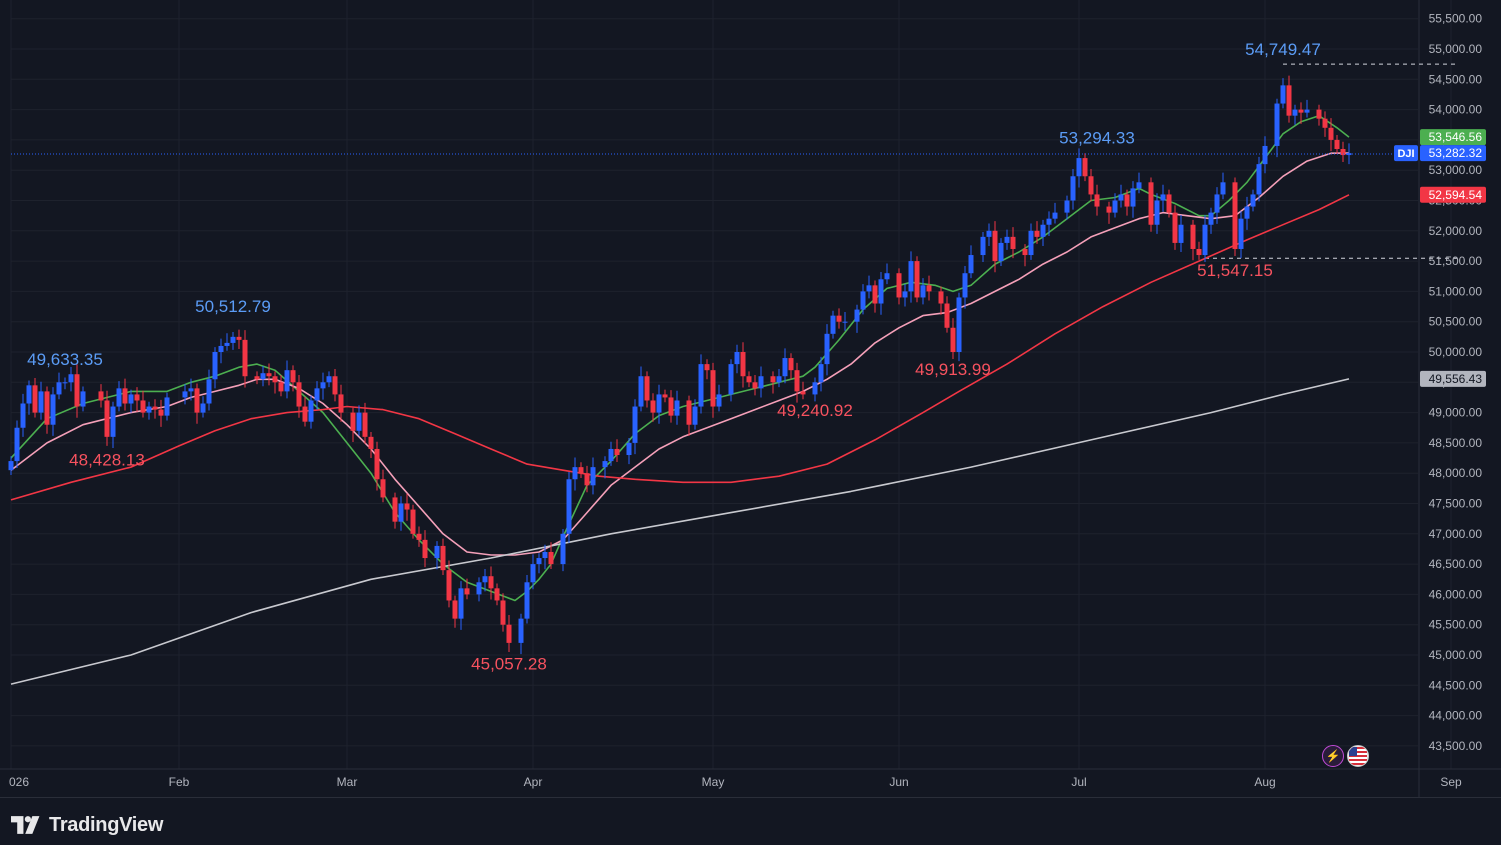 The image size is (1501, 845). Describe the element at coordinates (815, 410) in the screenshot. I see `annotation-low: 49,240.92` at that location.